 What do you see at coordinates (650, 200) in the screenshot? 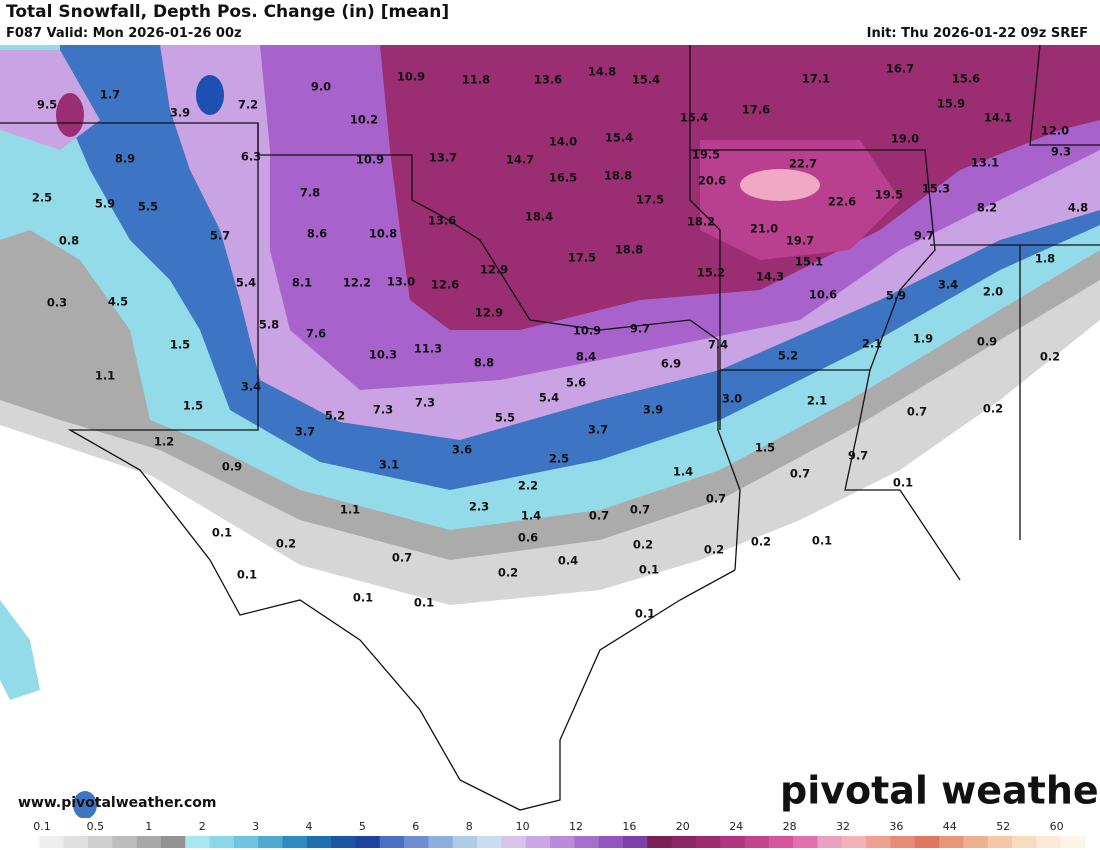
I see `value-label: 17.5` at bounding box center [650, 200].